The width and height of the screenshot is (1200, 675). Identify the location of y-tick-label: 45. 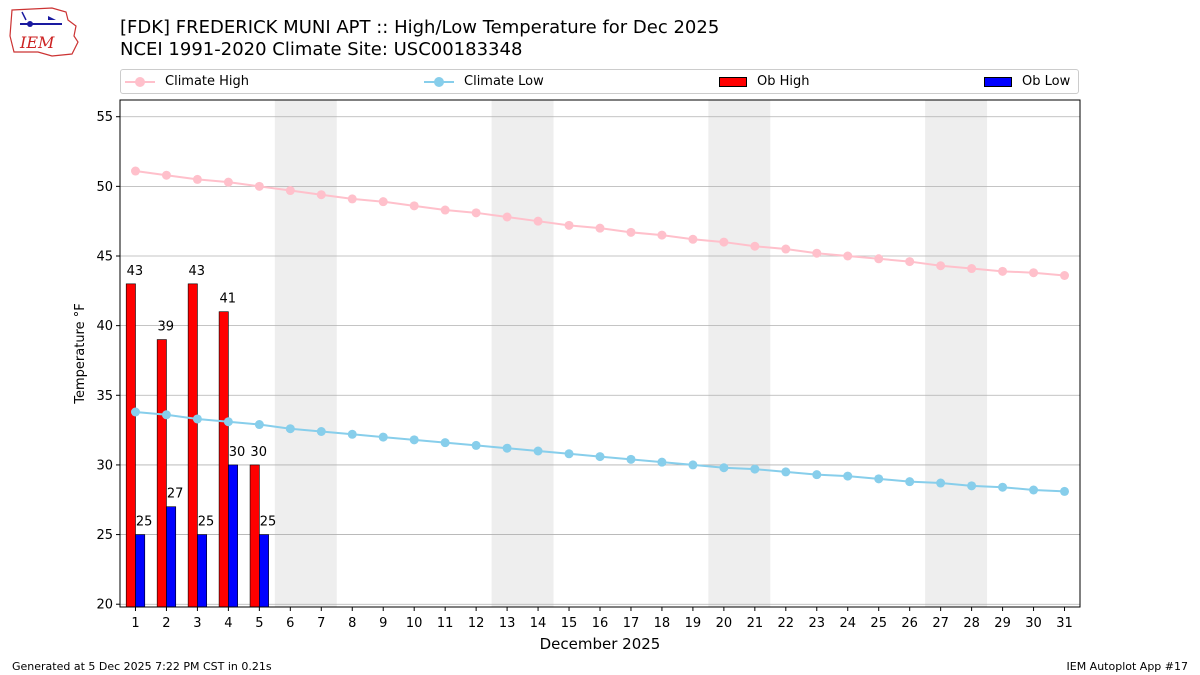
(104, 257).